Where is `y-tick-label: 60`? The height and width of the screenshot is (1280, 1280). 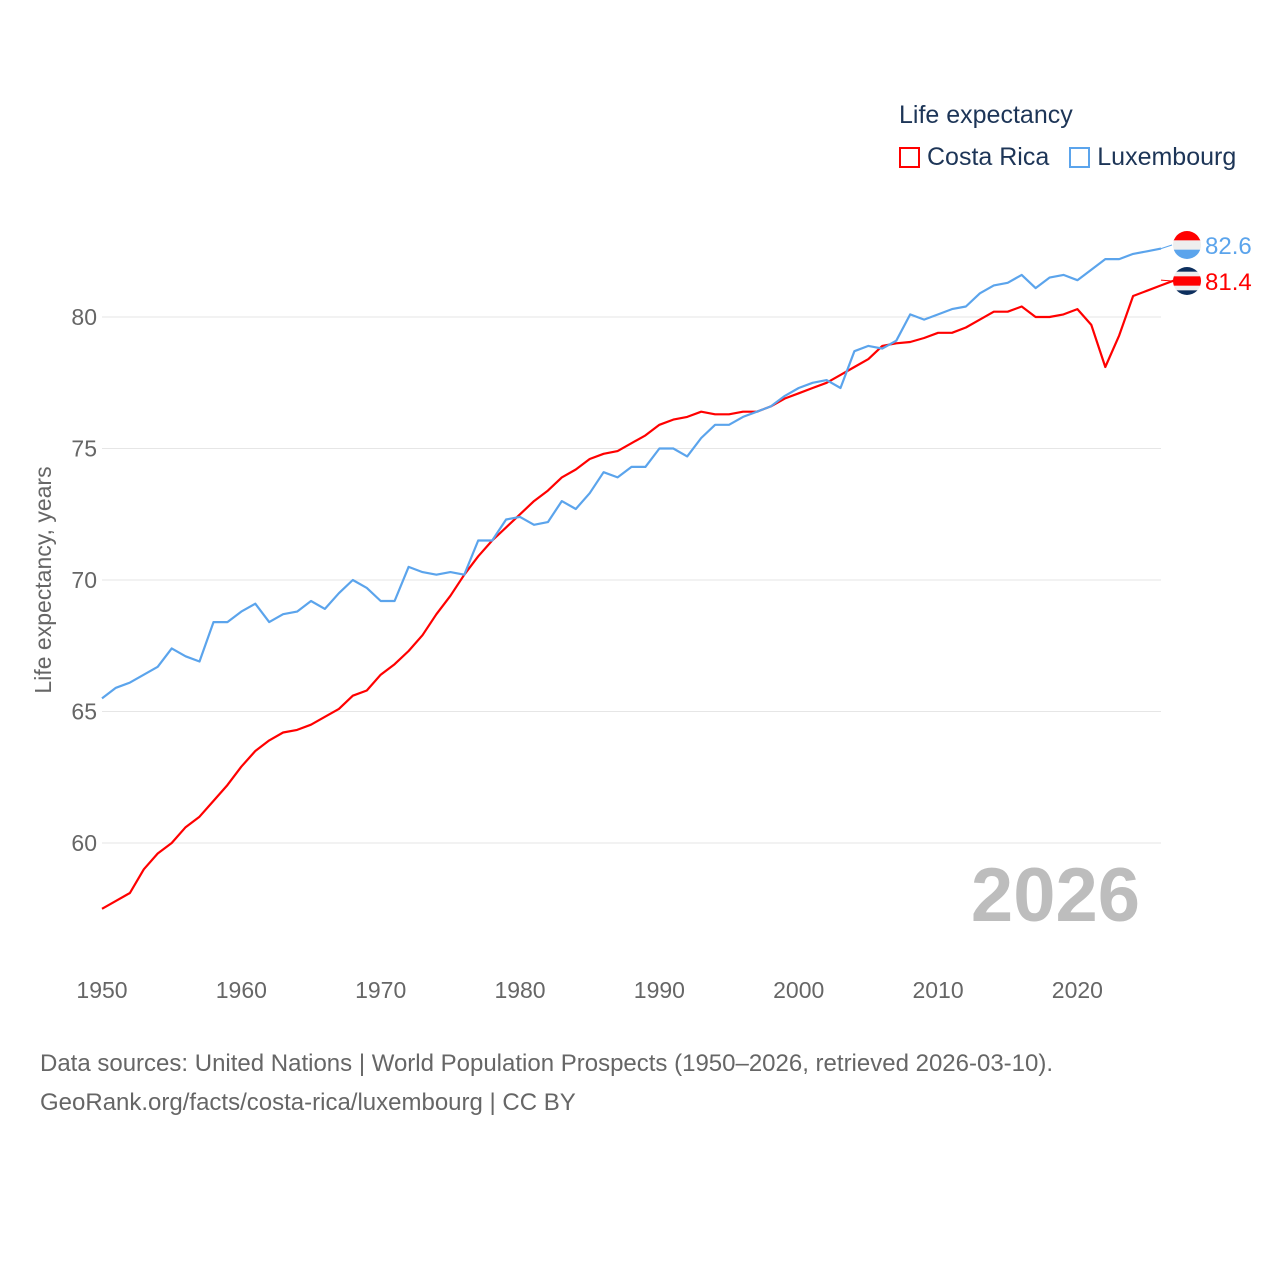
y-tick-label: 60 is located at coordinates (84, 843).